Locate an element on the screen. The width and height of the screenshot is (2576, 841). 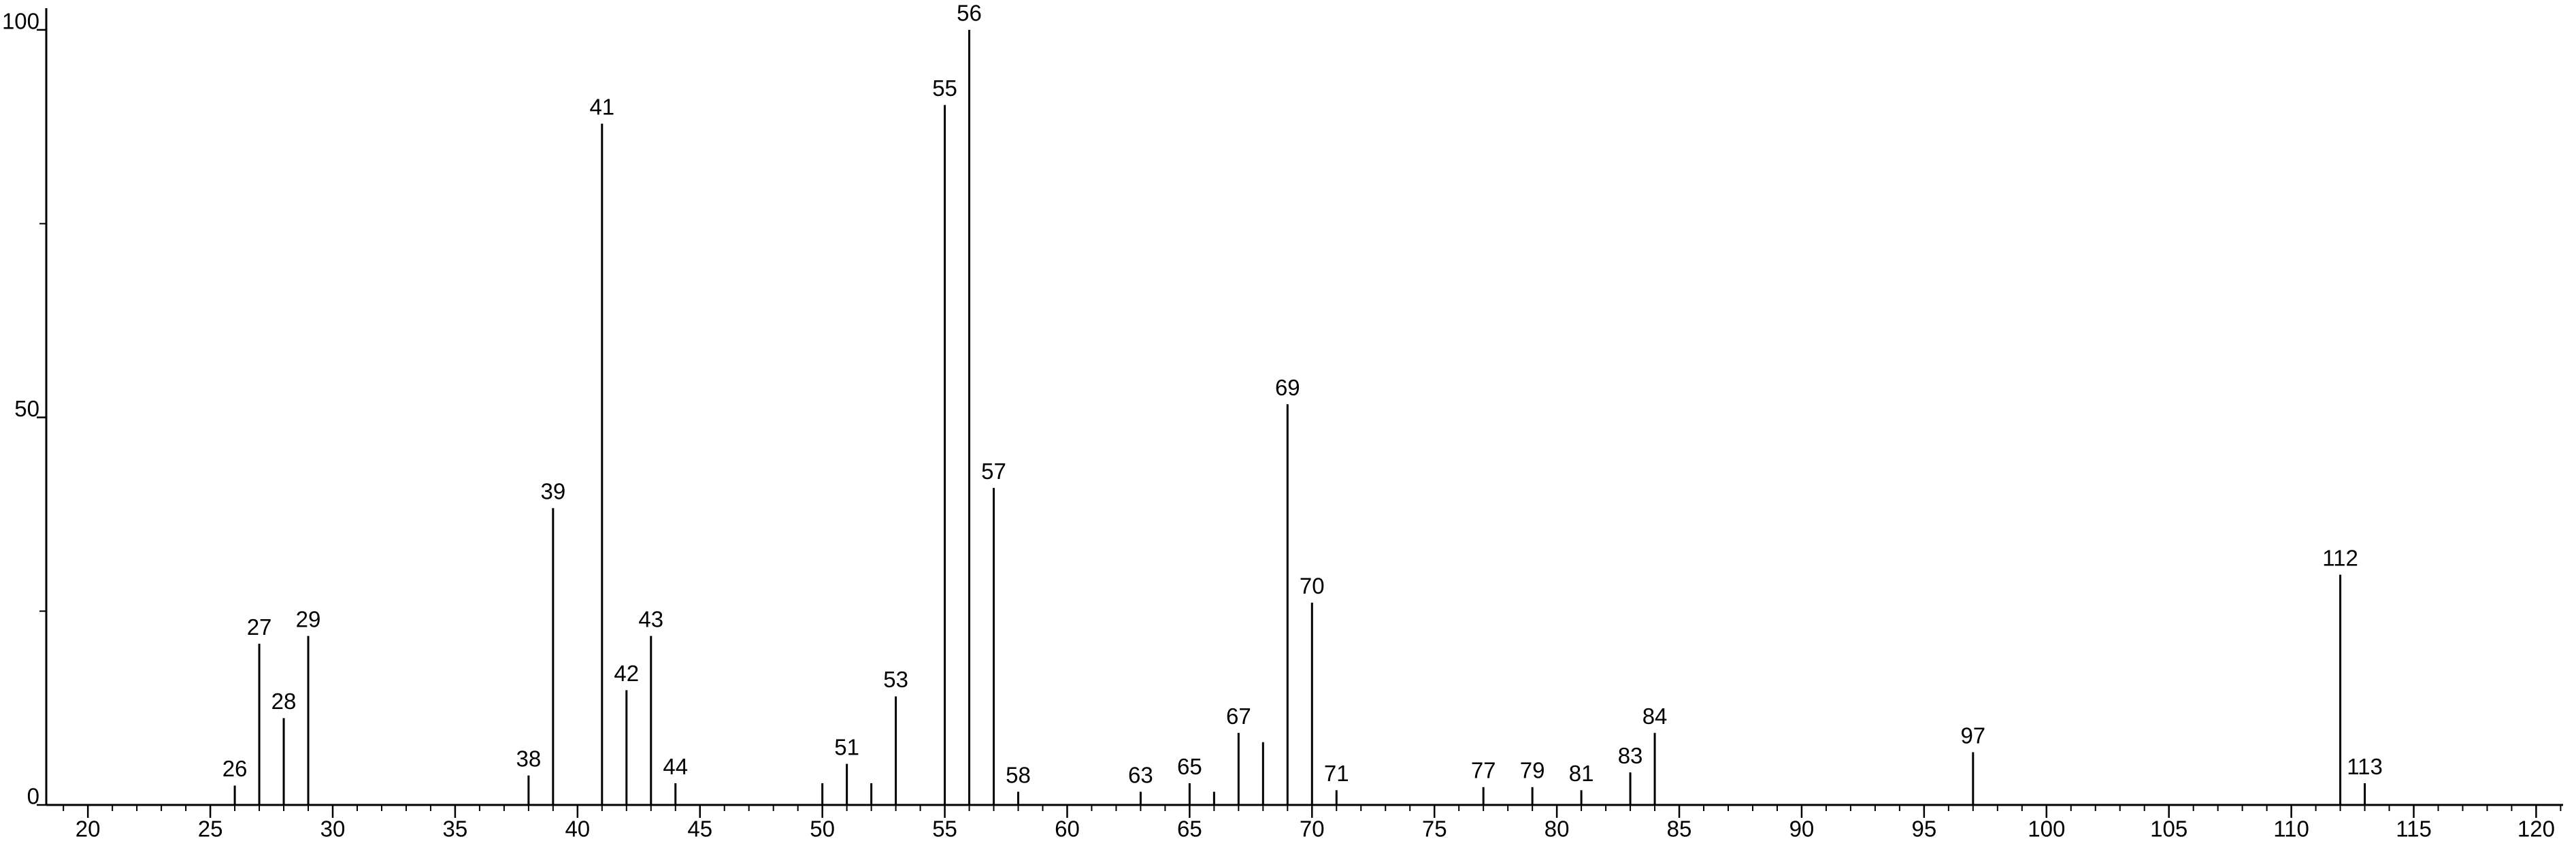
x-tick-label: 90 is located at coordinates (1802, 829).